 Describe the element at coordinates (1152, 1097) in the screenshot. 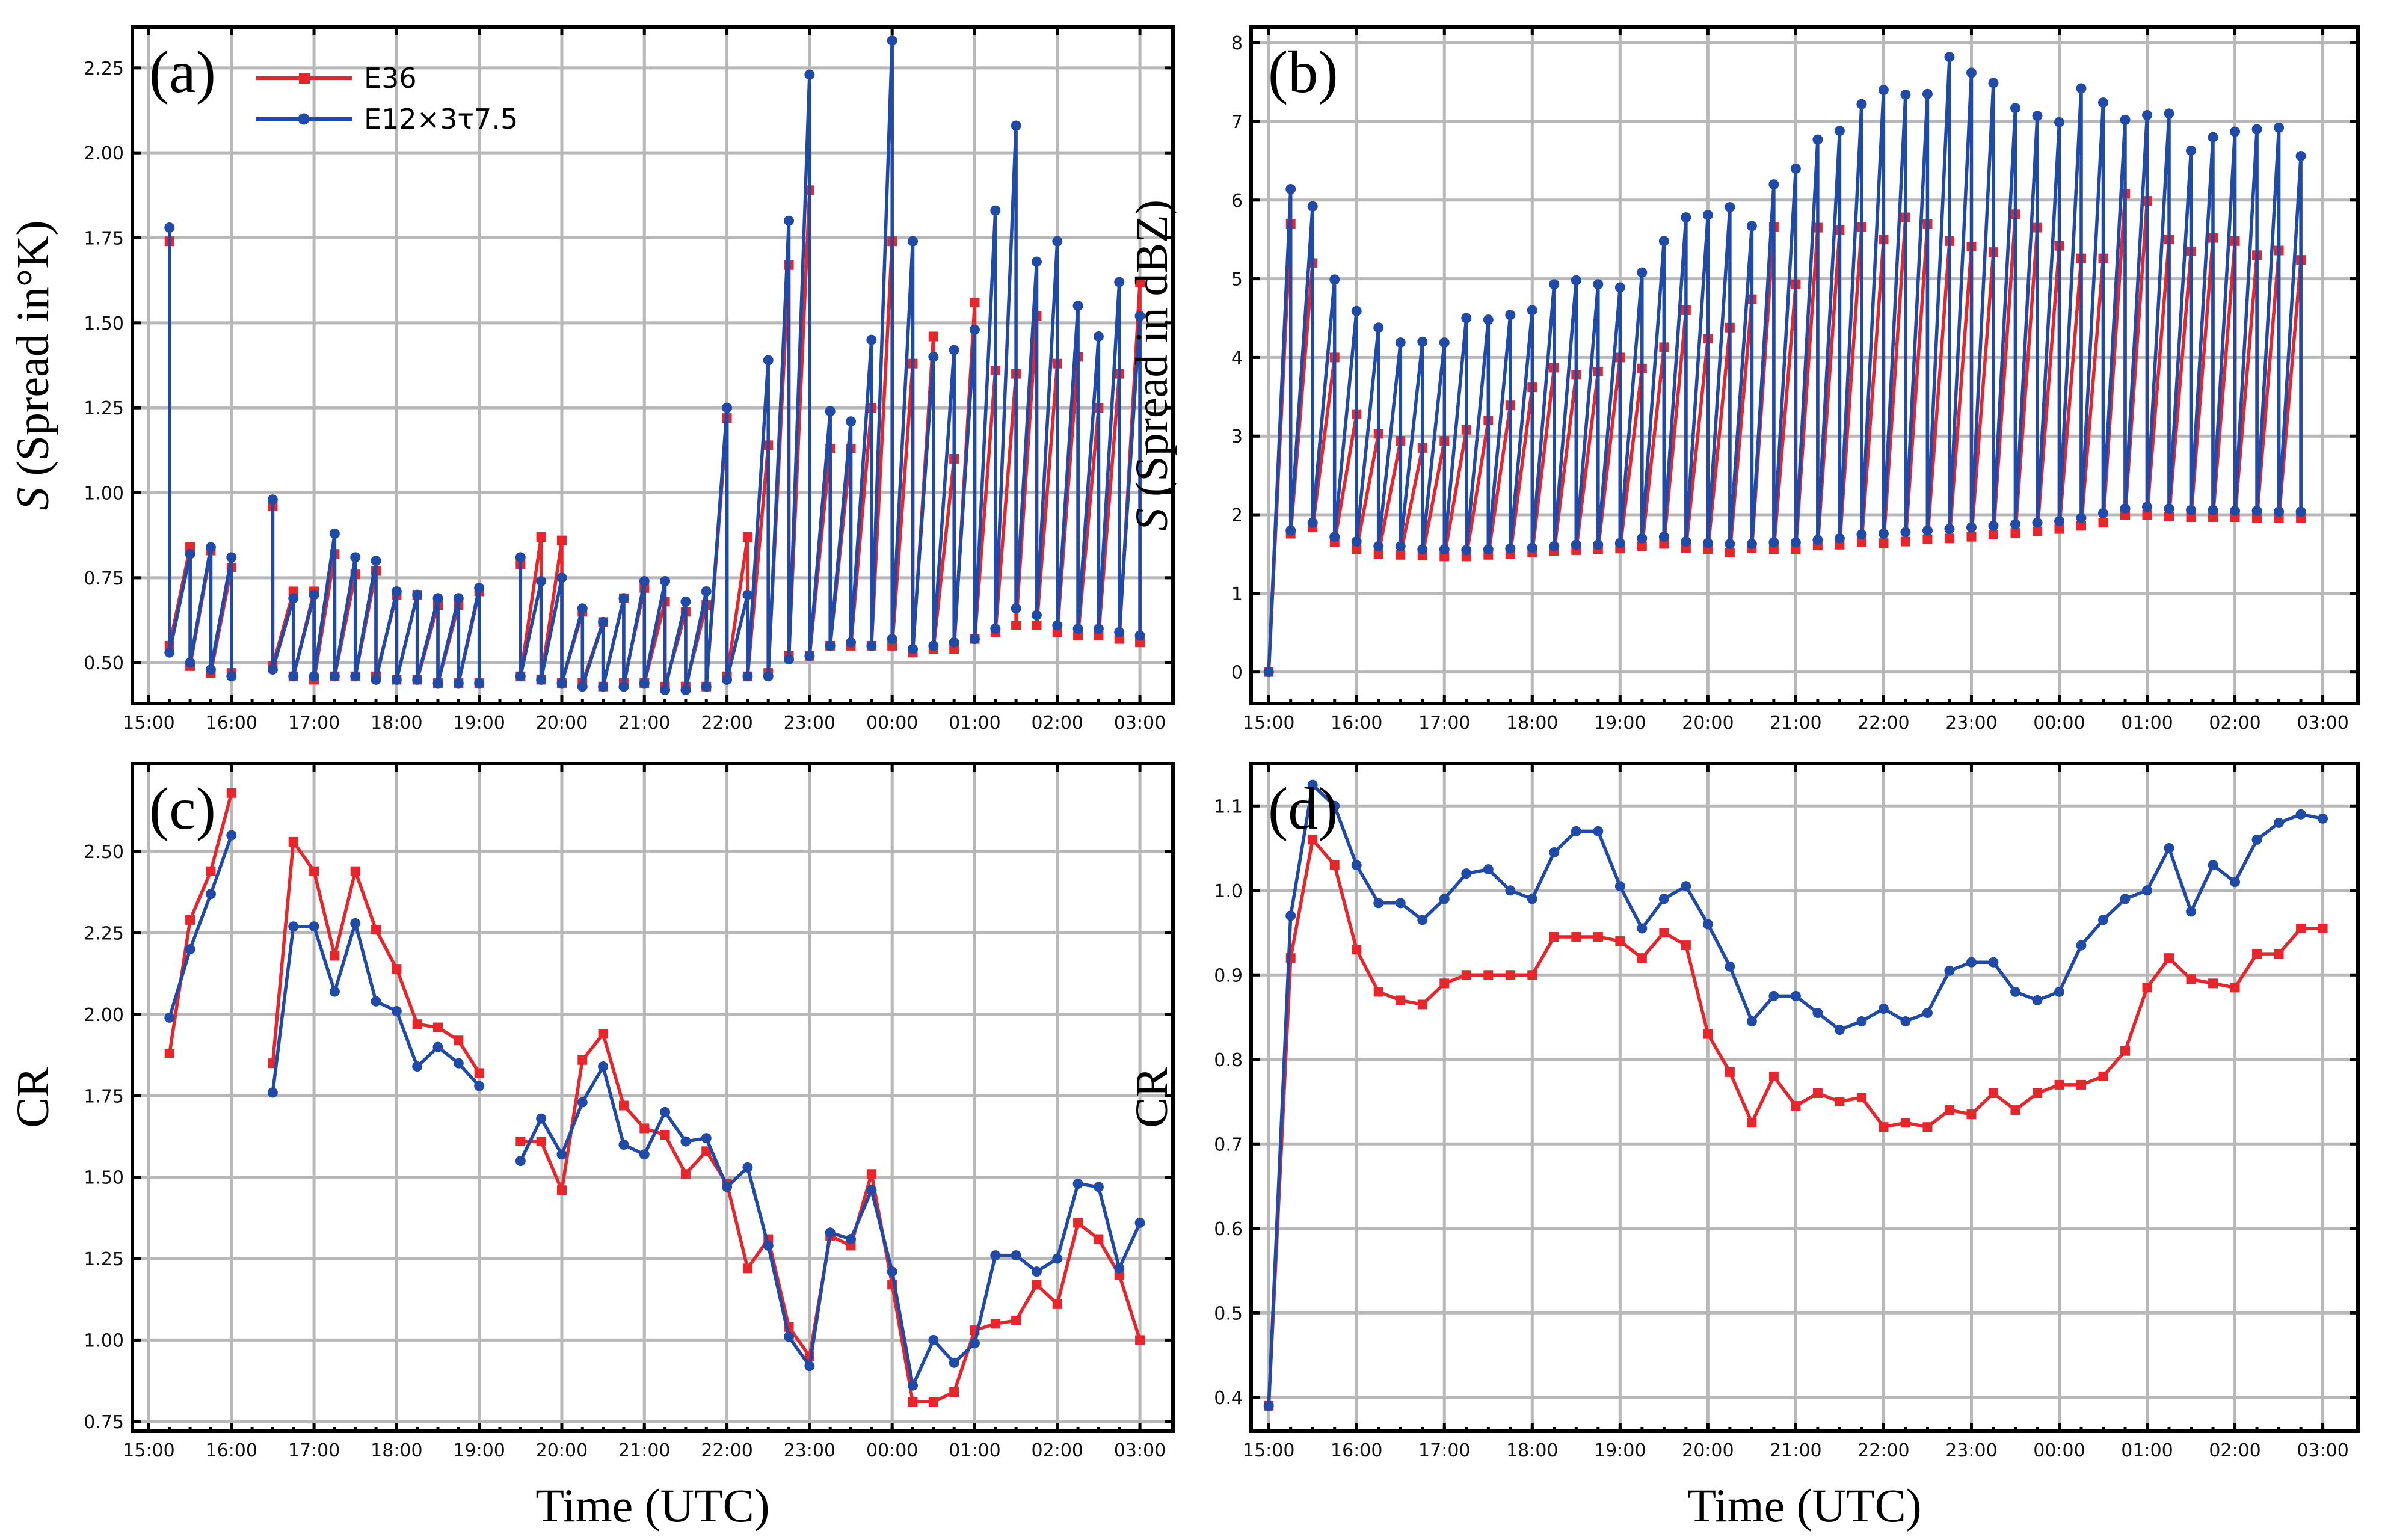

I see `y-axis-label-text: CR` at that location.